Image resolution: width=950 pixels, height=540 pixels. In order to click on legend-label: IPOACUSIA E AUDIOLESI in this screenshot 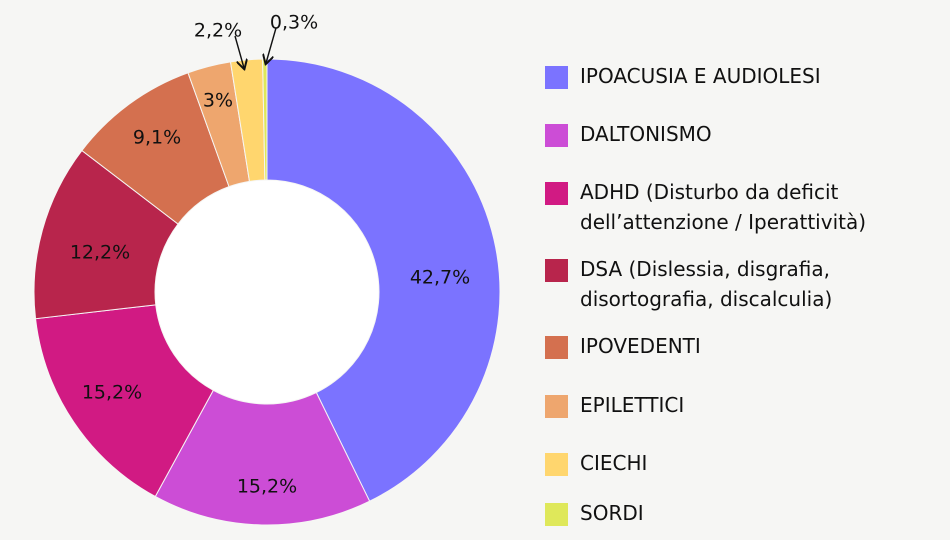, I will do `click(700, 76)`.